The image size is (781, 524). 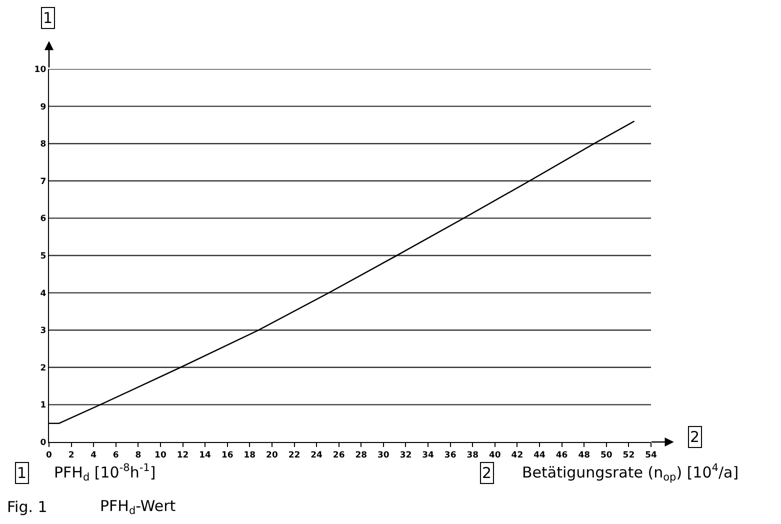 I want to click on x-tick-label: 36, so click(x=450, y=455).